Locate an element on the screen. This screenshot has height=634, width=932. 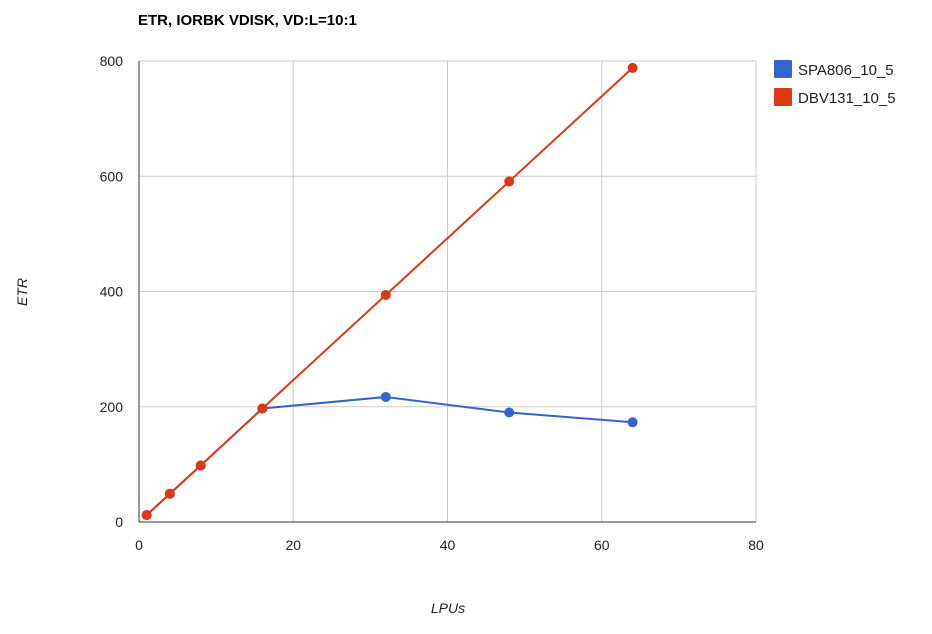
series-line is located at coordinates (389, 455).